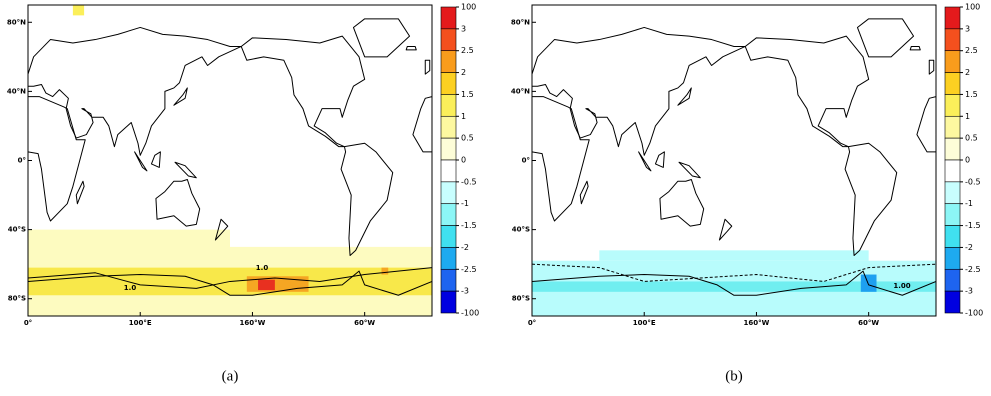  I want to click on caption: (a), so click(230, 376).